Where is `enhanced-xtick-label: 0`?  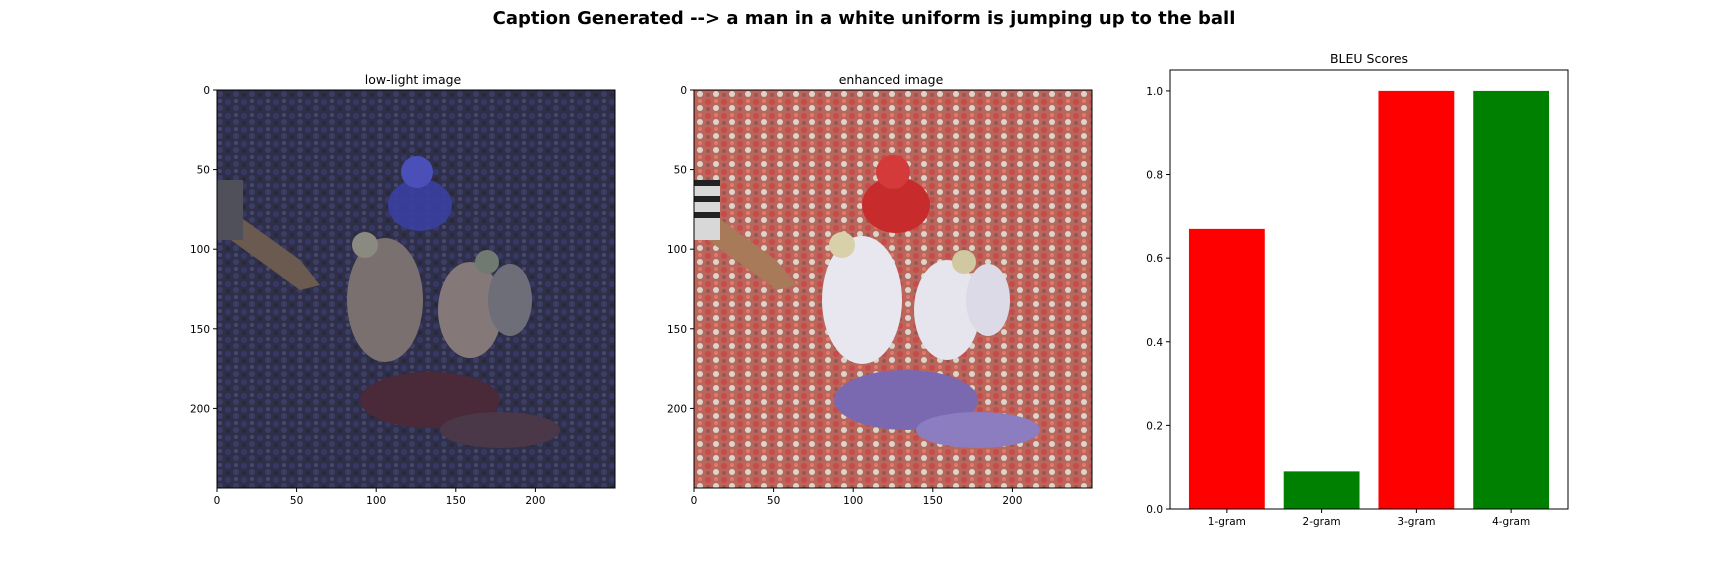 enhanced-xtick-label: 0 is located at coordinates (694, 501).